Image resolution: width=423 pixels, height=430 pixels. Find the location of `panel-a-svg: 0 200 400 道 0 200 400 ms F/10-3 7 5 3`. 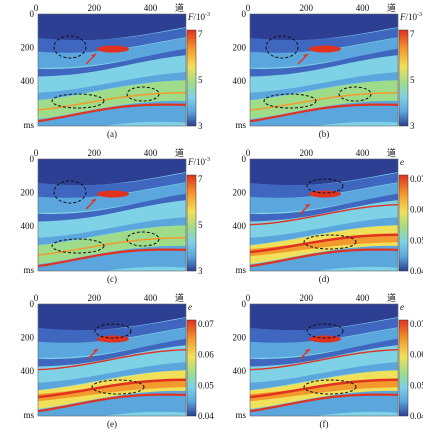

panel-a-svg: 0 200 400 道 0 200 400 ms F/10-3 7 5 3 is located at coordinates (116, 66).